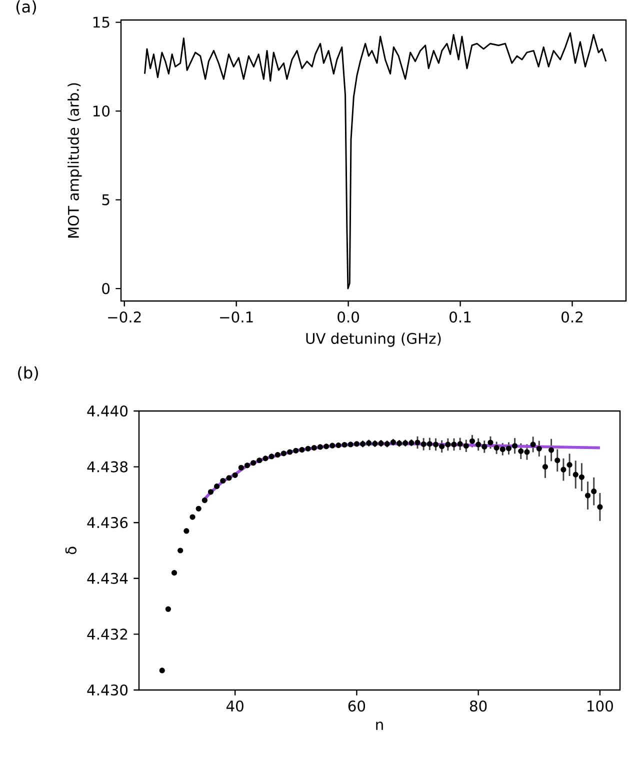 The width and height of the screenshot is (628, 763). Describe the element at coordinates (106, 288) in the screenshot. I see `y-tick-label: 0` at that location.